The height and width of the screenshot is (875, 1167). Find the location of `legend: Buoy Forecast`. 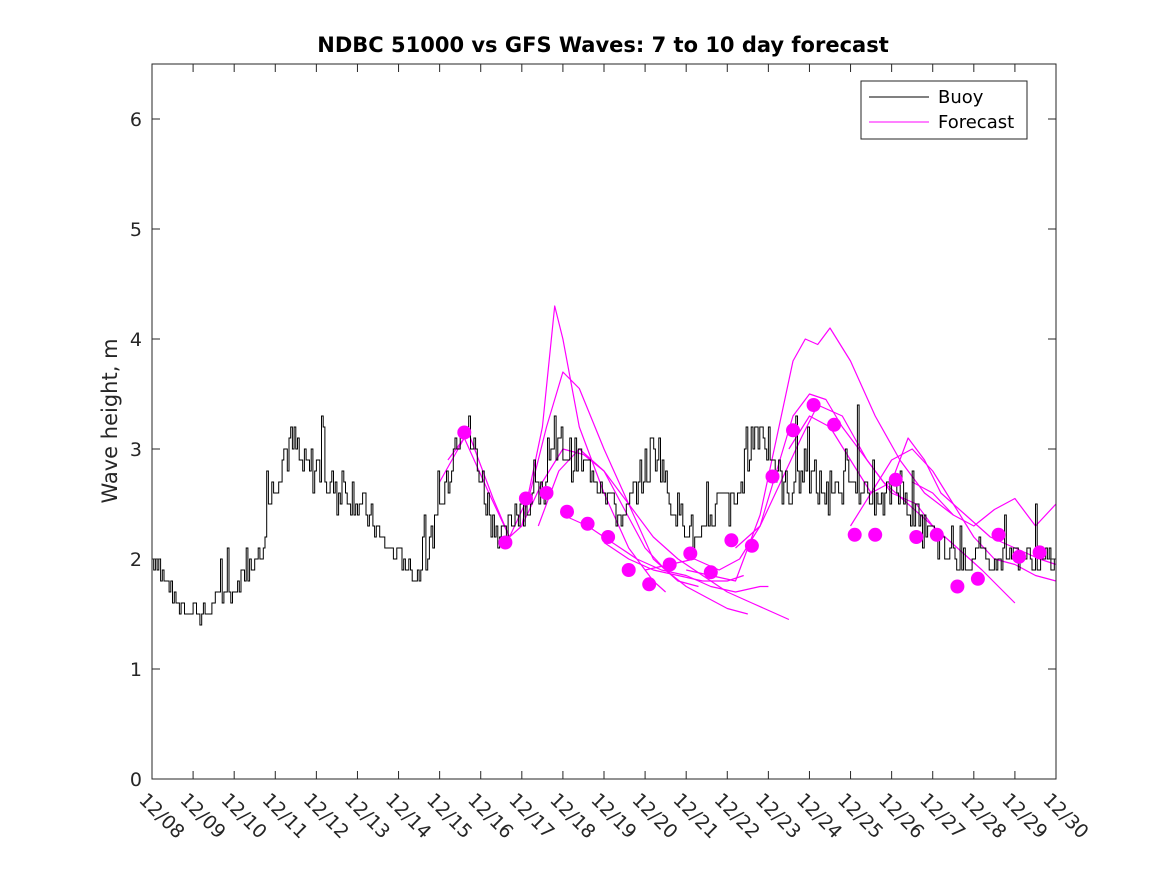

legend: Buoy Forecast is located at coordinates (944, 110).